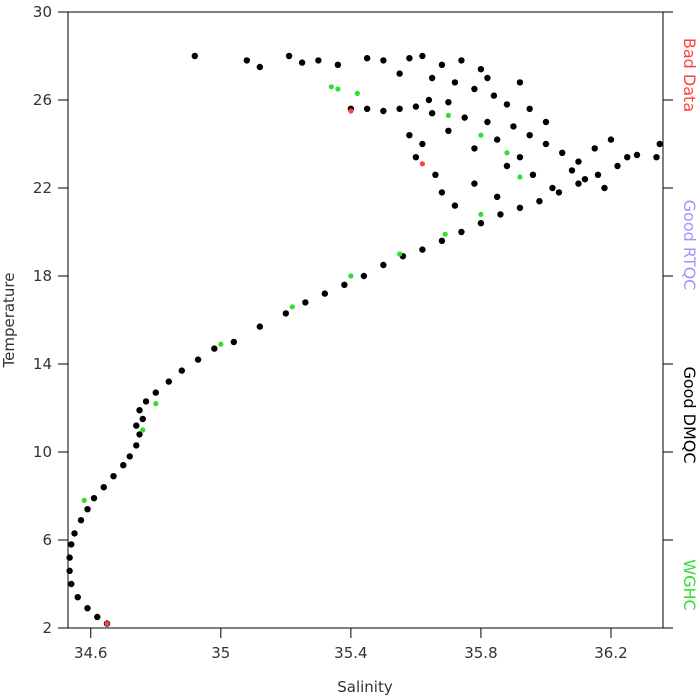 The height and width of the screenshot is (700, 700). Describe the element at coordinates (689, 584) in the screenshot. I see `legend-label: WGHC` at that location.